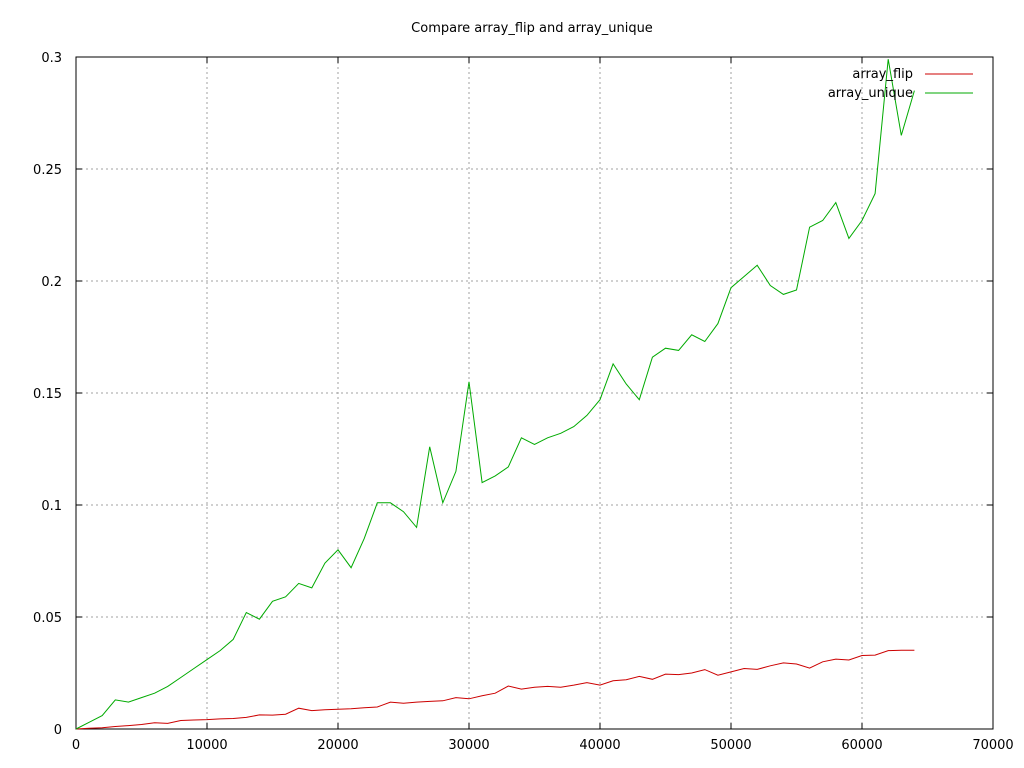 This screenshot has height=768, width=1024. I want to click on y-tick-label: 0.25, so click(47, 170).